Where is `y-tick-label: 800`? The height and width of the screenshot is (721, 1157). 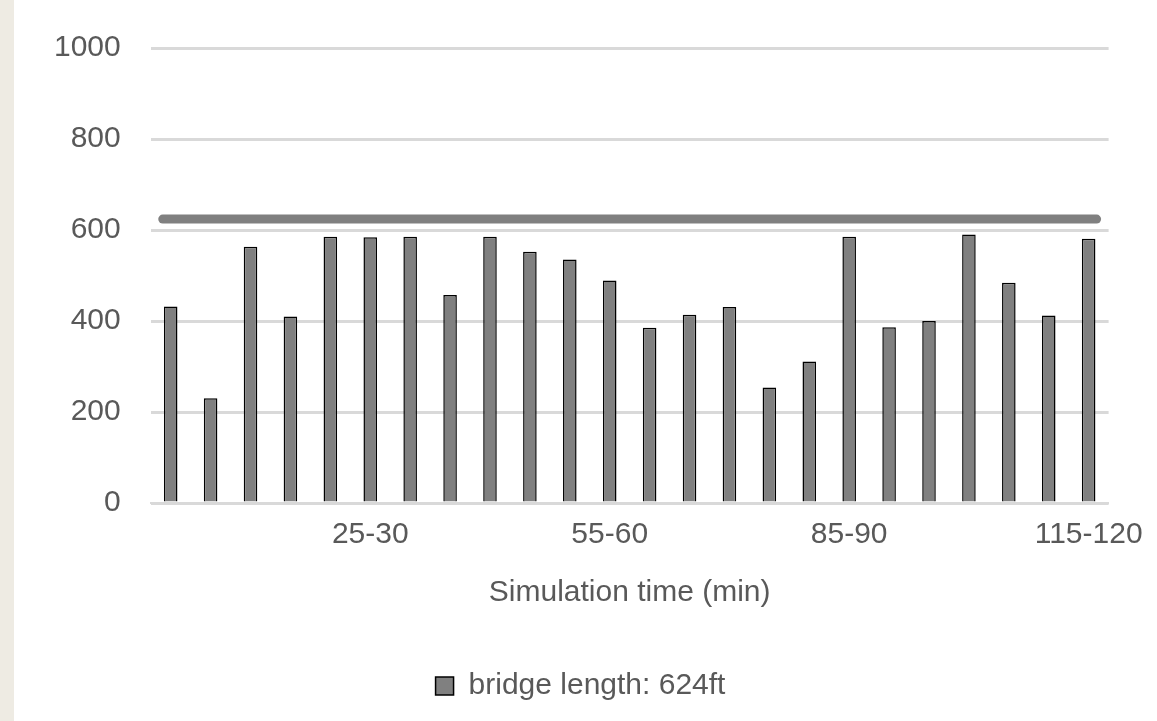
y-tick-label: 800 is located at coordinates (95, 137).